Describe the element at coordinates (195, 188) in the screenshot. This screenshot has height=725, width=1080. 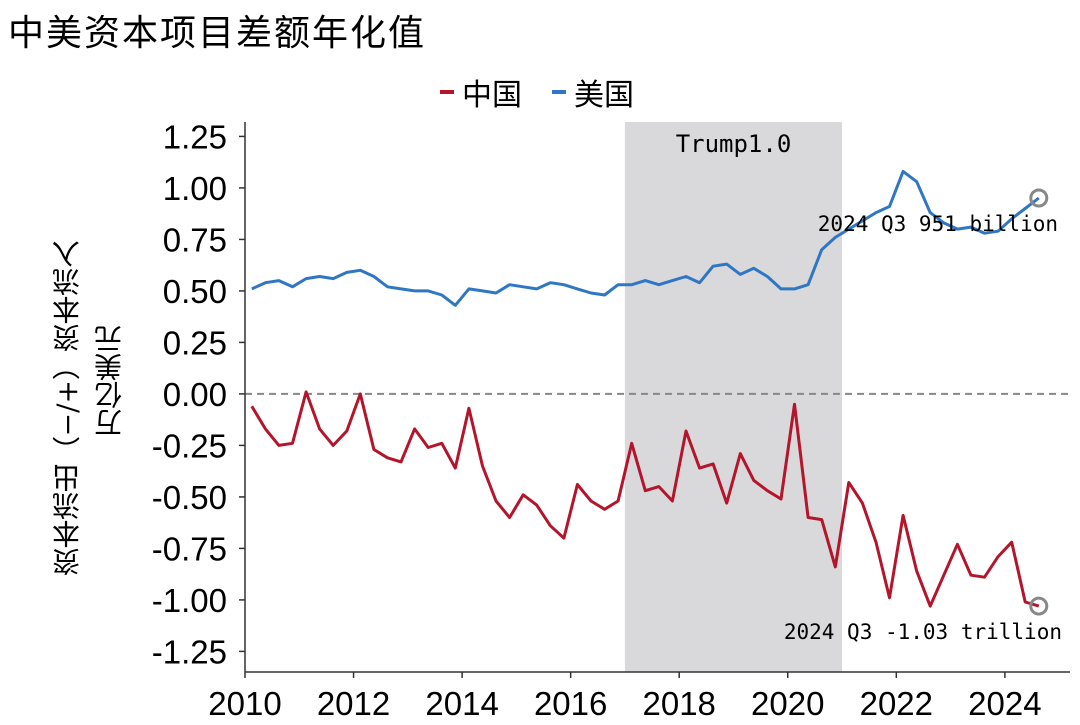
I see `y-tick-label: 1.00` at that location.